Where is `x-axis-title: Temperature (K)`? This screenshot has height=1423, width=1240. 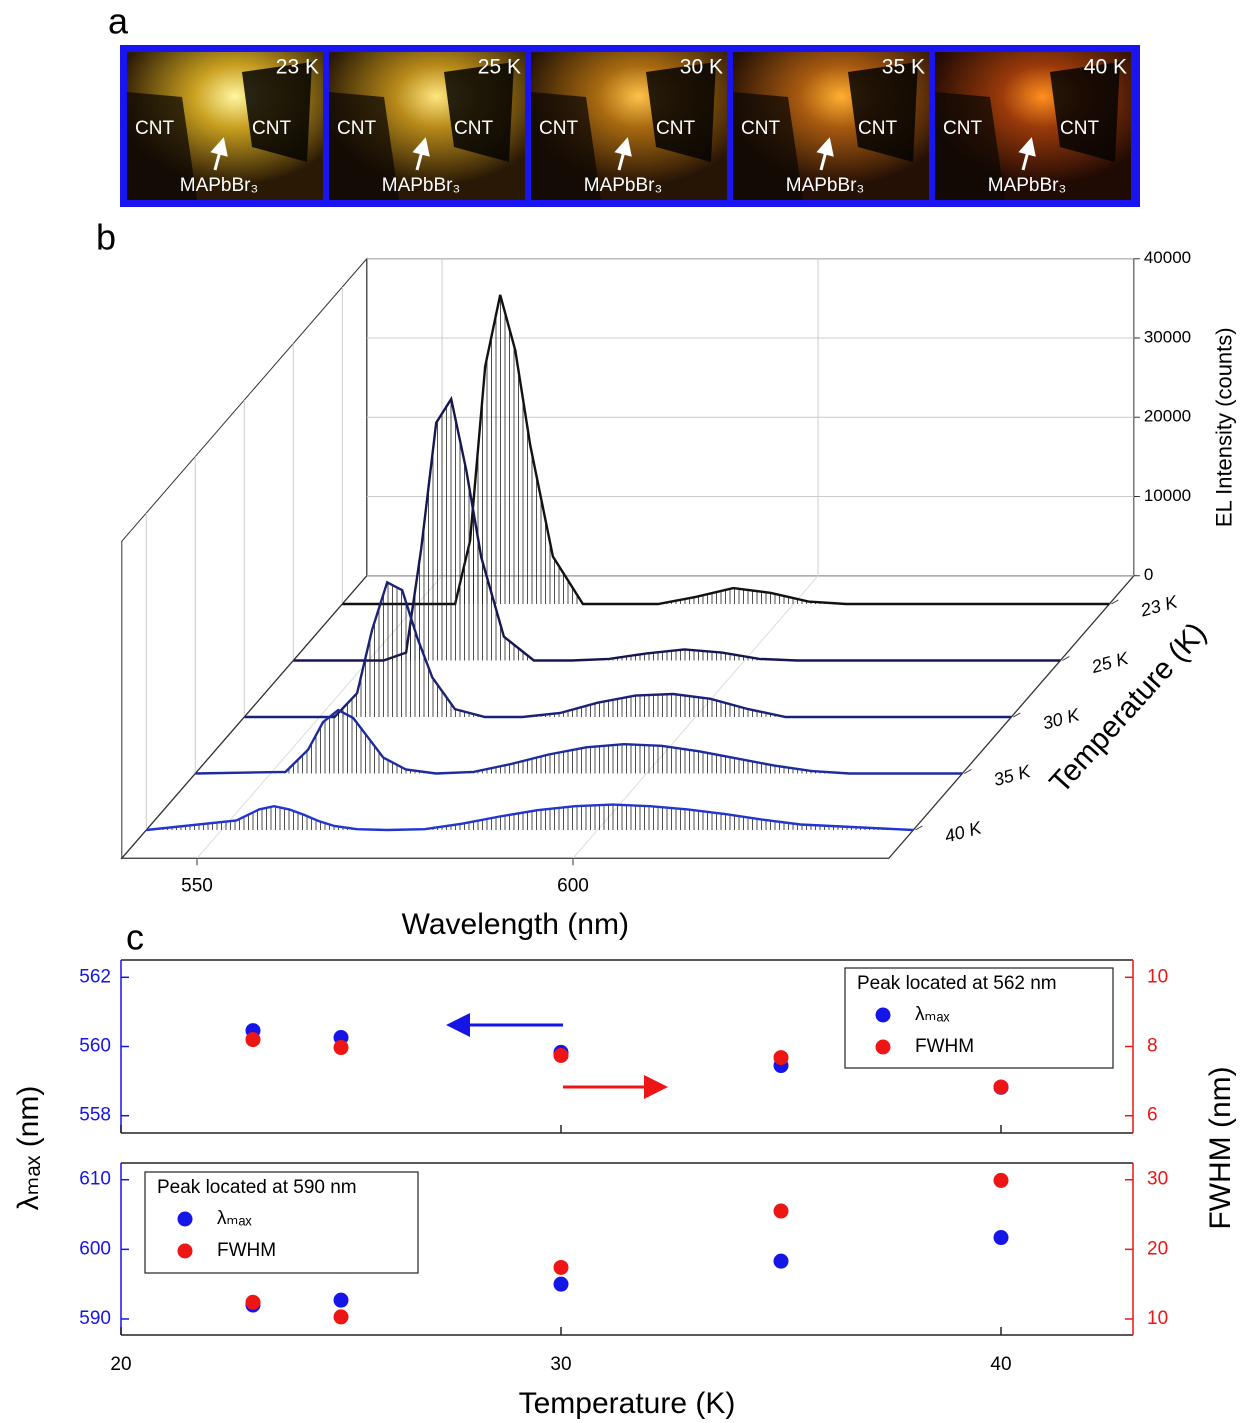 x-axis-title: Temperature (K) is located at coordinates (627, 1403).